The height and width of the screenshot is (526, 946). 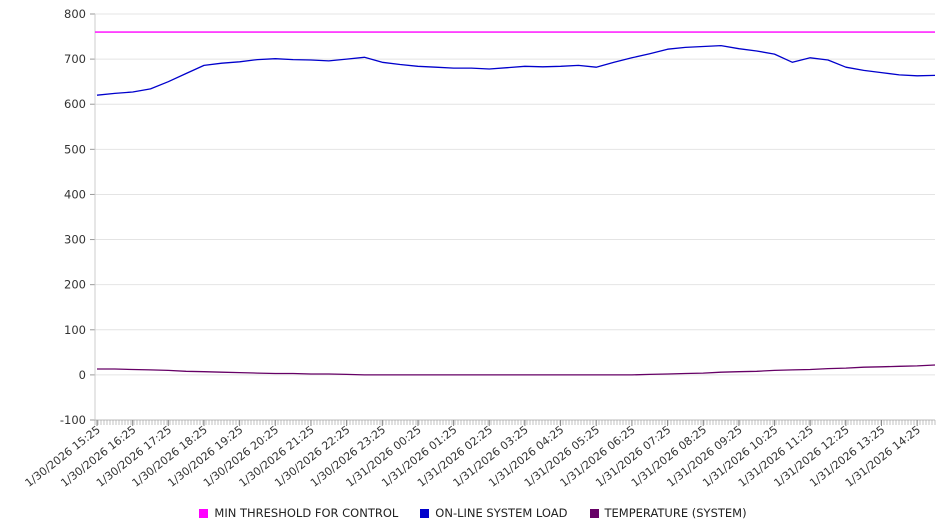 What do you see at coordinates (675, 513) in the screenshot?
I see `legend-label-temperature: TEMPERATURE (SYSTEM)` at bounding box center [675, 513].